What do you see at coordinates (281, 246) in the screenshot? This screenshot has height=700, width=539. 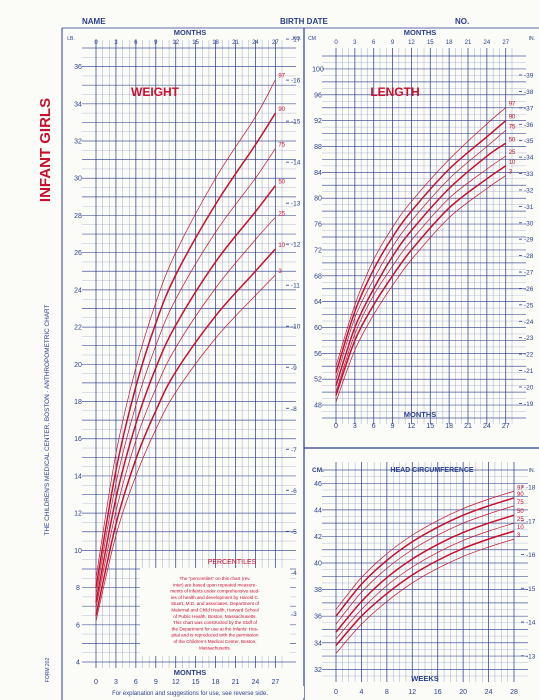 I see `weight-percentile-label: 10` at bounding box center [281, 246].